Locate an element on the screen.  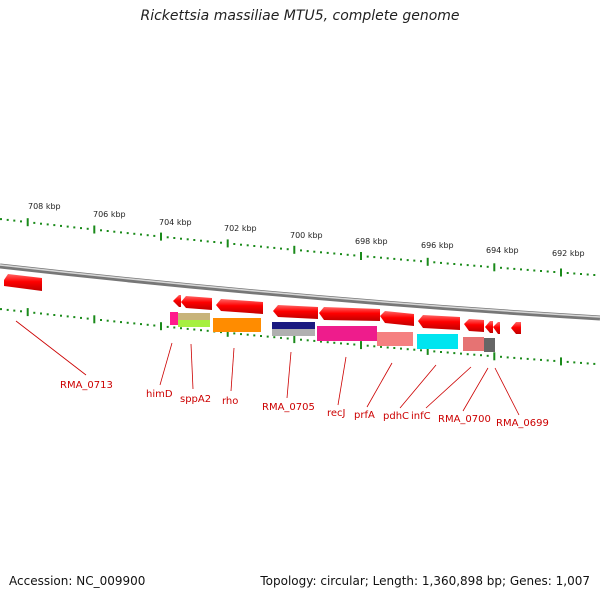
gene-arrow-sppa2 is located at coordinates (196, 303).